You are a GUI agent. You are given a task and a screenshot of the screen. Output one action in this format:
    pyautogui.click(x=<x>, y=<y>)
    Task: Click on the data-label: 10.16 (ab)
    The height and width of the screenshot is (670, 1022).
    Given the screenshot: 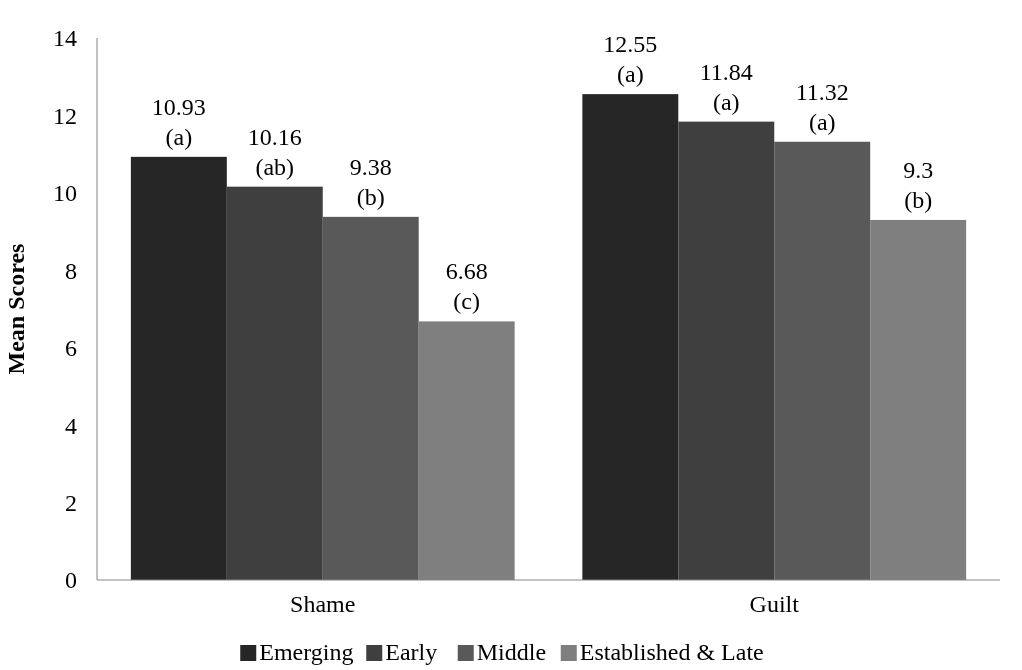 What is the action you would take?
    pyautogui.click(x=274, y=151)
    